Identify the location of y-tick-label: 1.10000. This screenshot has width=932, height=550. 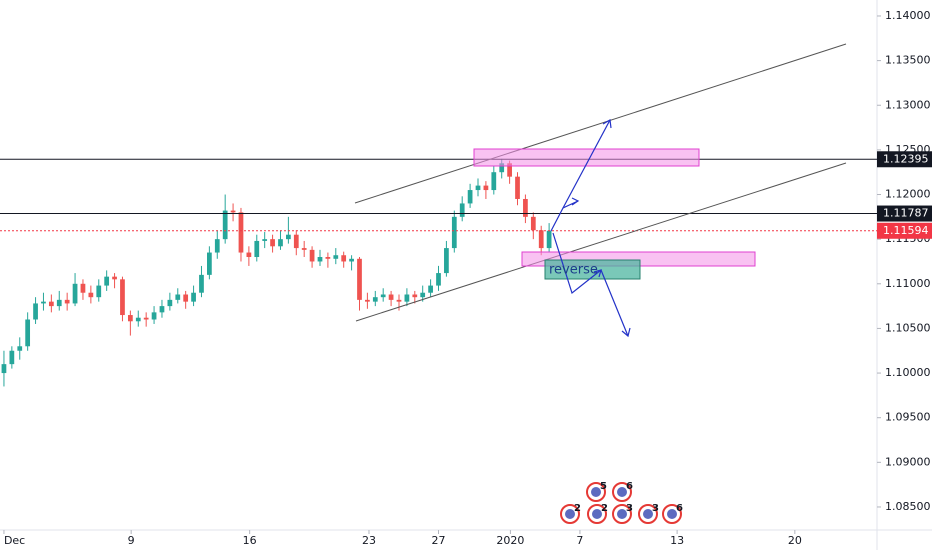
(908, 372).